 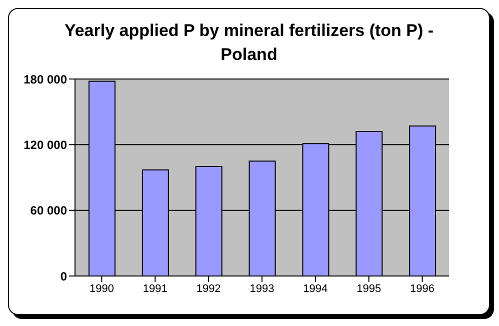 I want to click on x-tick-label: 1994, so click(x=315, y=288).